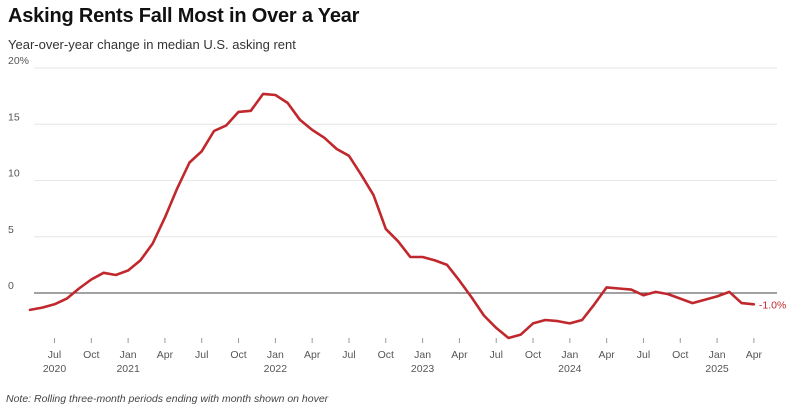  Describe the element at coordinates (55, 369) in the screenshot. I see `x-tick-label-year: 2020` at that location.